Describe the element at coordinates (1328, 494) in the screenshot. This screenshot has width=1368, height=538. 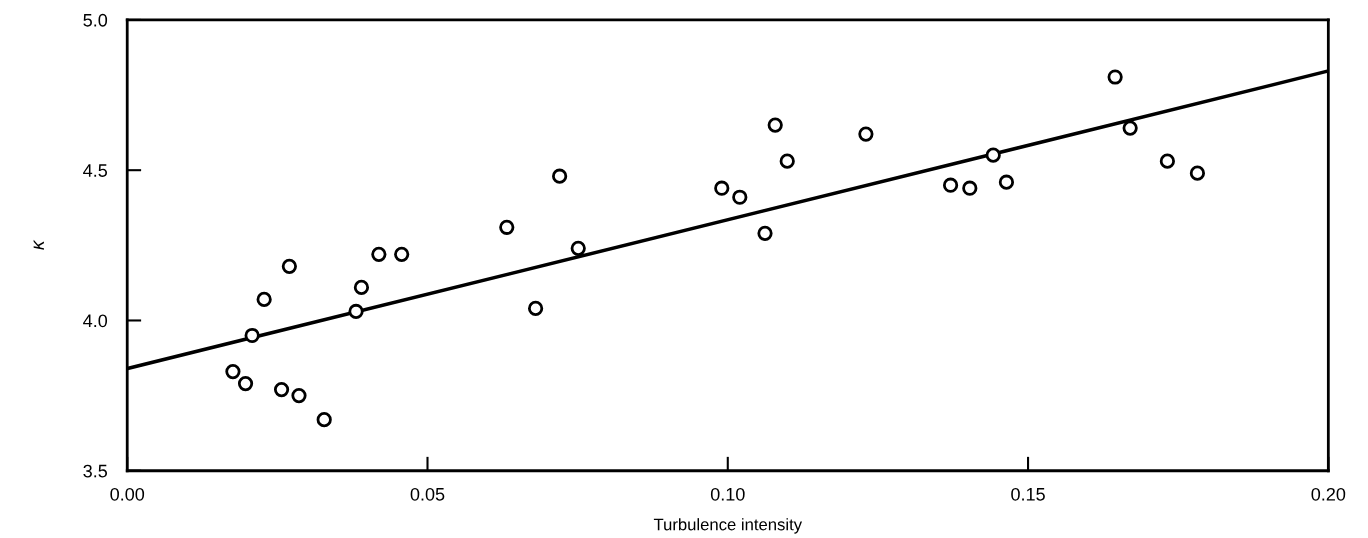
I see `x-tick-label: 0.20` at that location.